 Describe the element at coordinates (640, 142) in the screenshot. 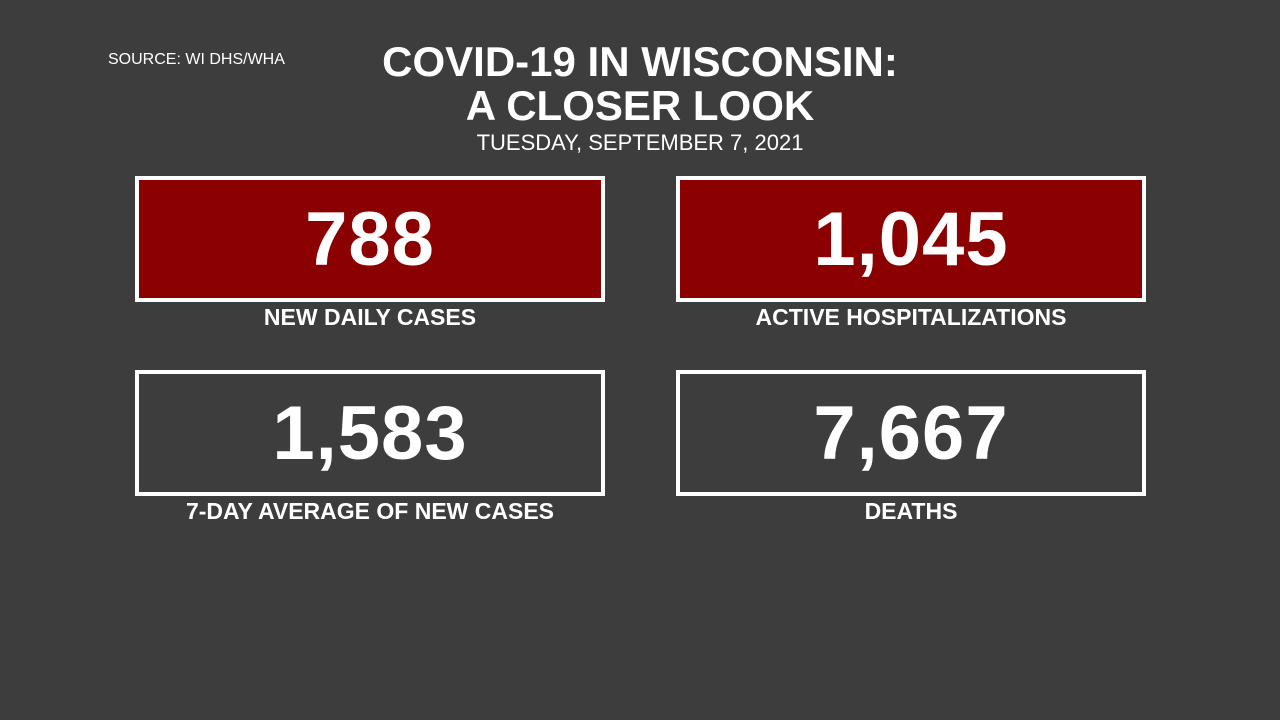

I see `date: TUESDAY, SEPTEMBER 7, 2021` at that location.